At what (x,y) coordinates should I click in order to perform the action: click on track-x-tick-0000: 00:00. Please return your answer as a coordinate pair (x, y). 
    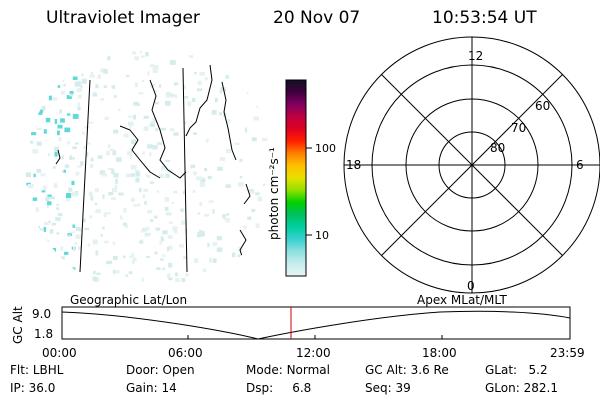
    Looking at the image, I should click on (59, 353).